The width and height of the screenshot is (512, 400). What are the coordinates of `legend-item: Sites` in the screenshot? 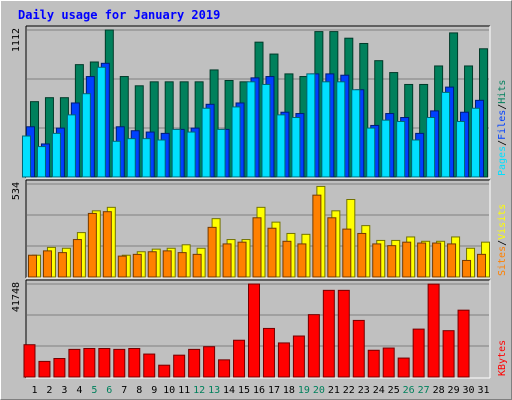 It's located at (502, 261).